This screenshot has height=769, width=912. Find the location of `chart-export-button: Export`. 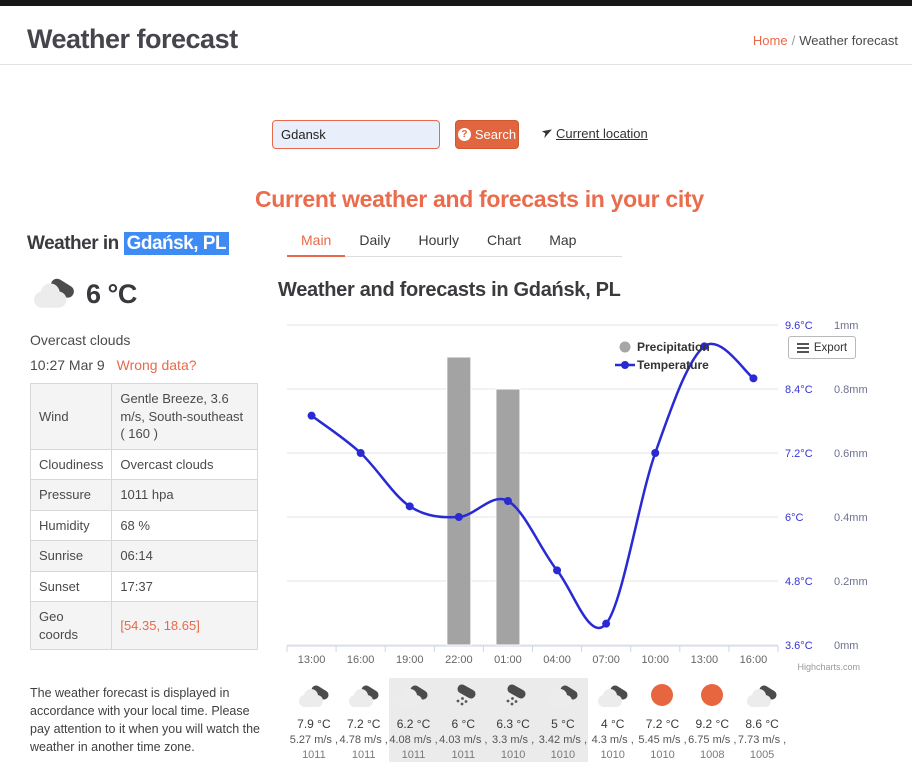

chart-export-button: Export is located at coordinates (822, 347).